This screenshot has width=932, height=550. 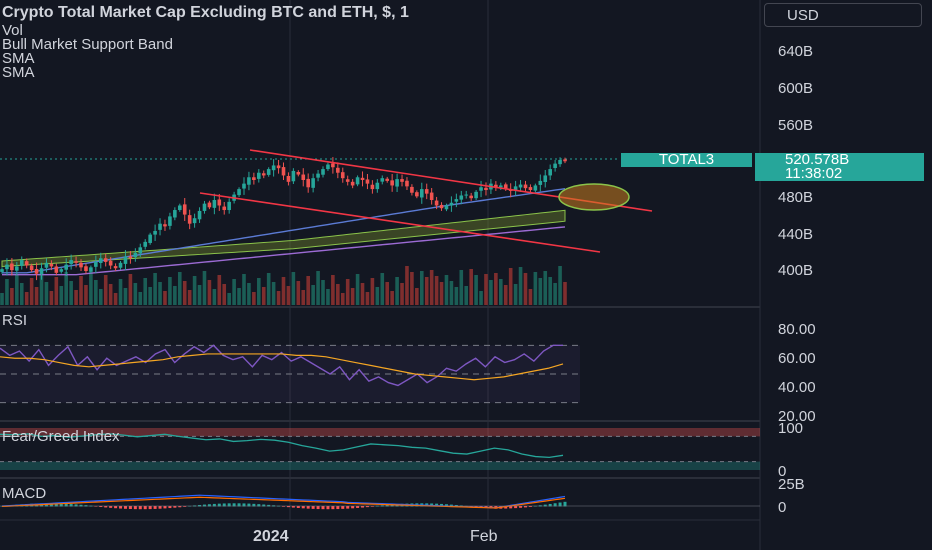 What do you see at coordinates (12, 30) in the screenshot?
I see `indicator-vol: Vol` at bounding box center [12, 30].